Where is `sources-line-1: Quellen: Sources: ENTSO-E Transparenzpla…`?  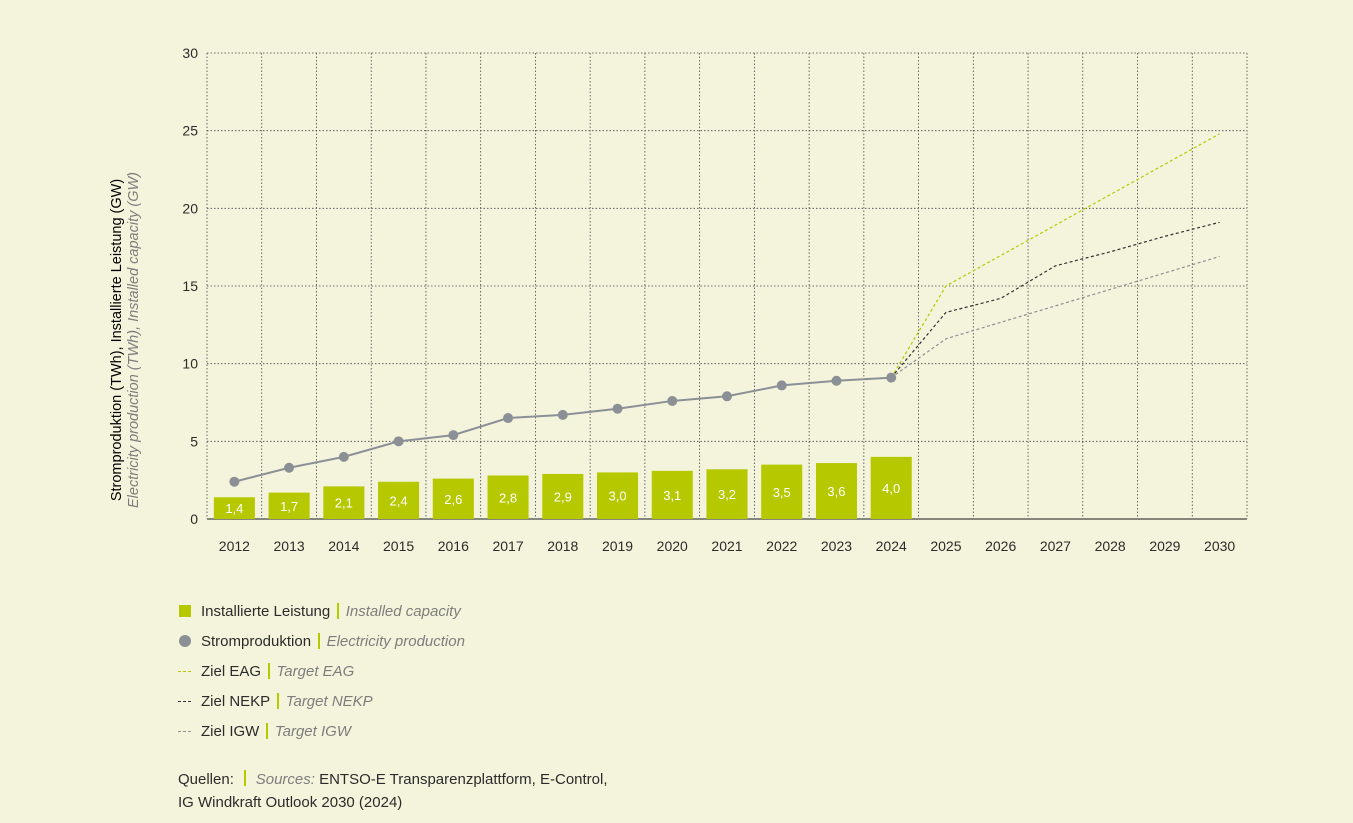 sources-line-1: Quellen: Sources: ENTSO-E Transparenzpla… is located at coordinates (393, 779).